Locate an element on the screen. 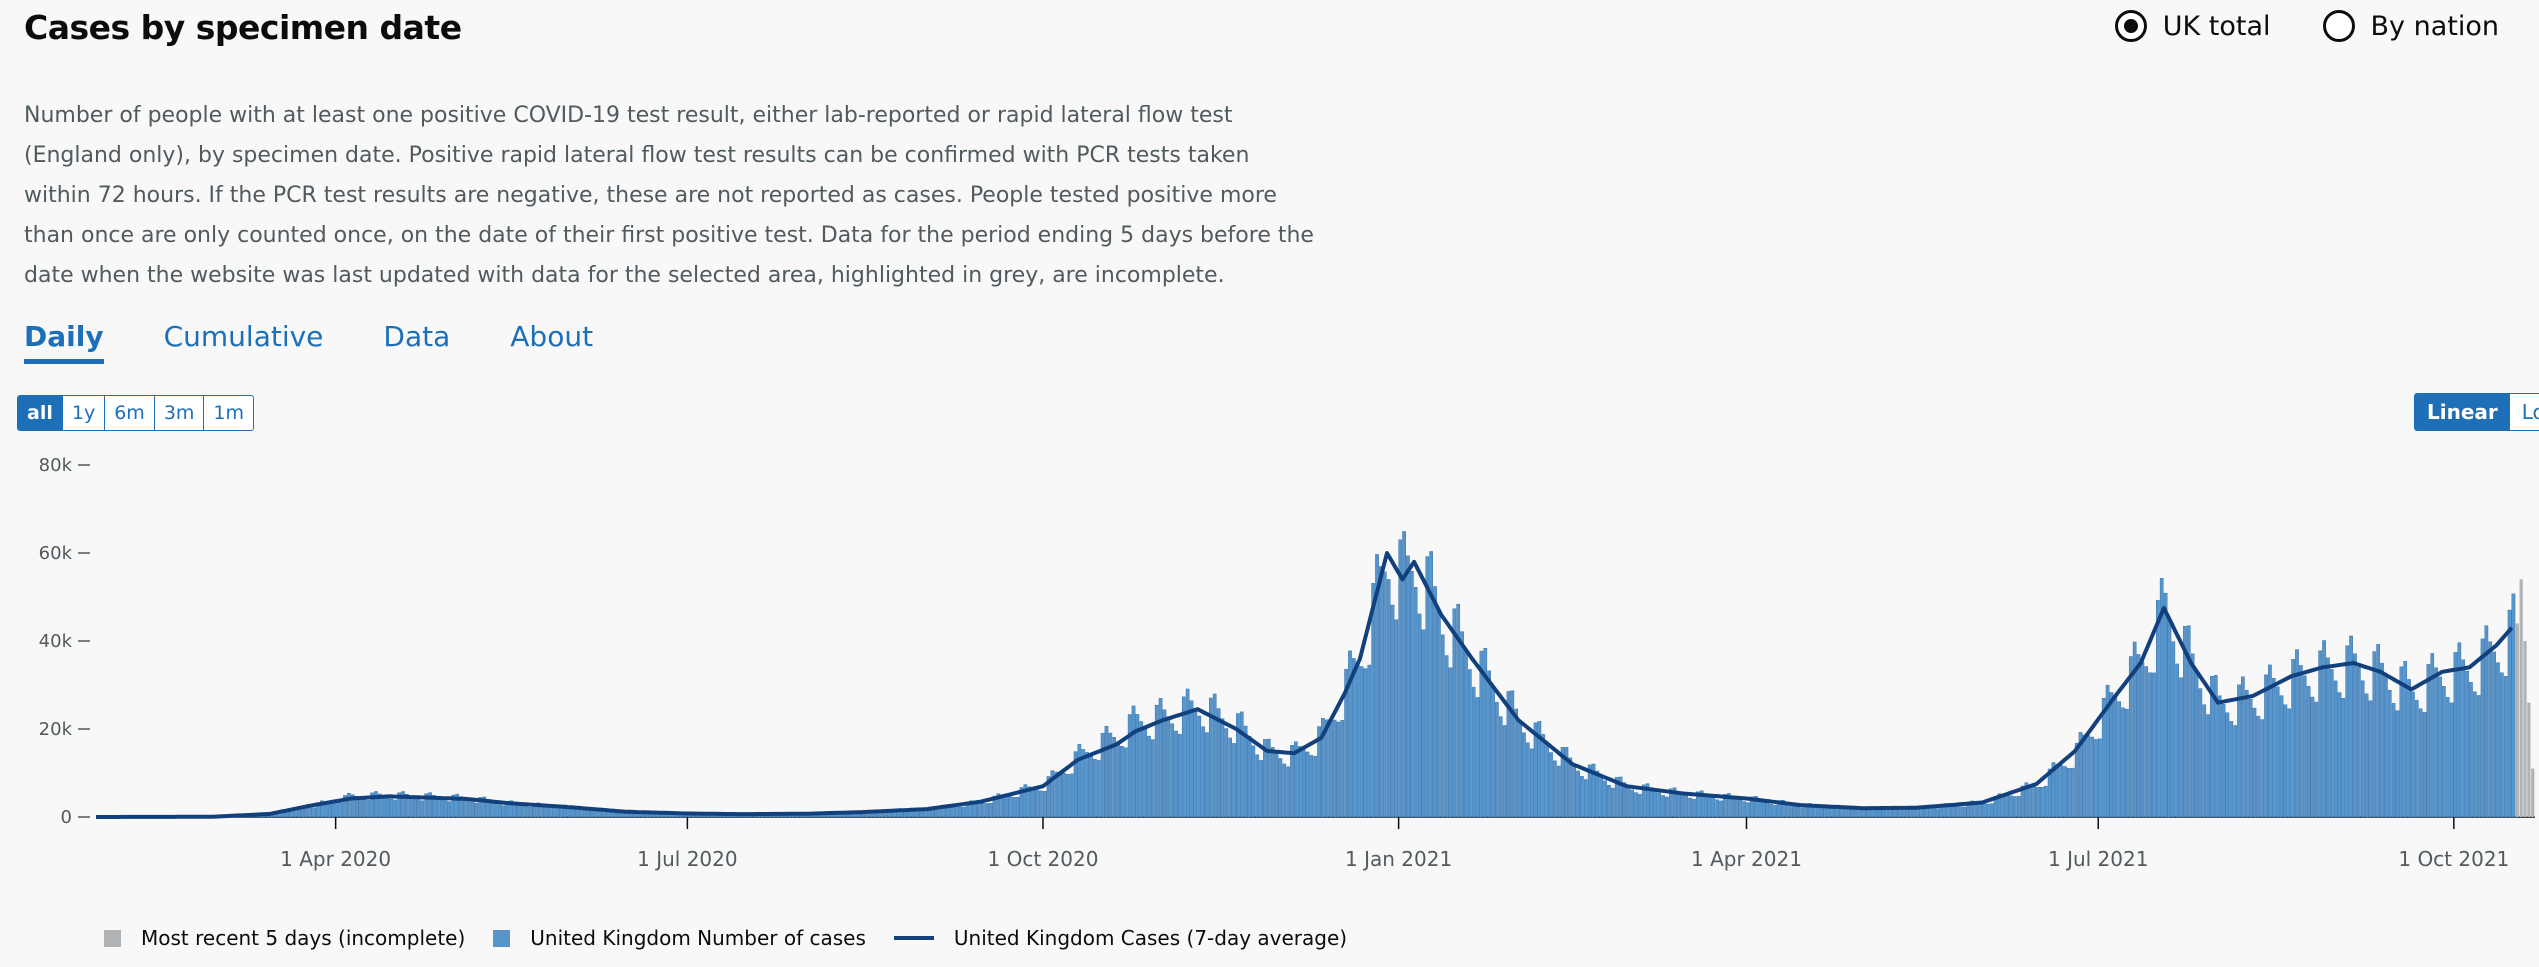 This screenshot has height=967, width=2539. scale-log-button: Log is located at coordinates (2530, 412).